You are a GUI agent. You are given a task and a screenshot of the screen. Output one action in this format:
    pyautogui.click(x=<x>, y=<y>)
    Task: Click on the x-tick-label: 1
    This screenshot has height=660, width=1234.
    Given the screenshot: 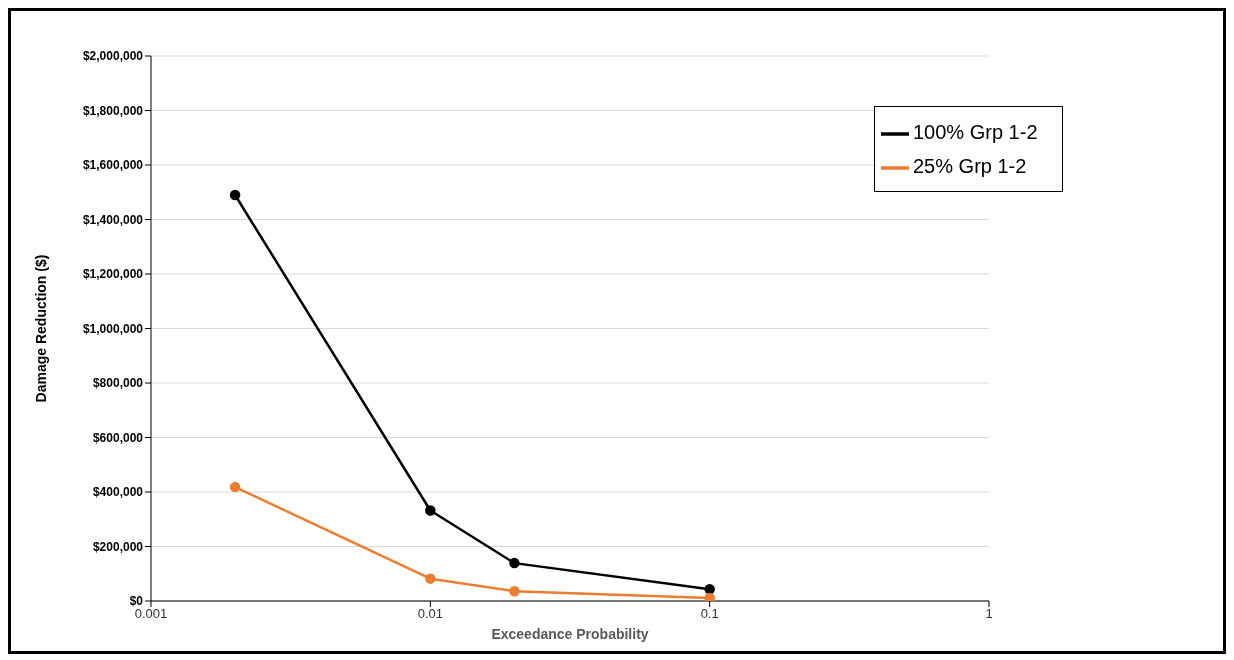 What is the action you would take?
    pyautogui.click(x=989, y=614)
    